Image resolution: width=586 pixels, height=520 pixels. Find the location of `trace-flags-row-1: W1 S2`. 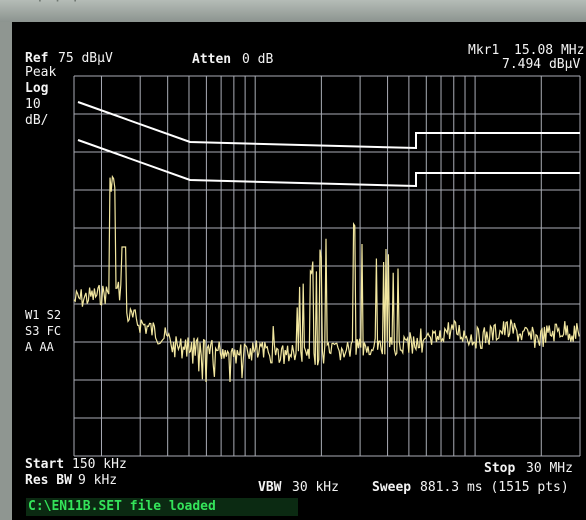

trace-flags-row-1: W1 S2 is located at coordinates (43, 315).